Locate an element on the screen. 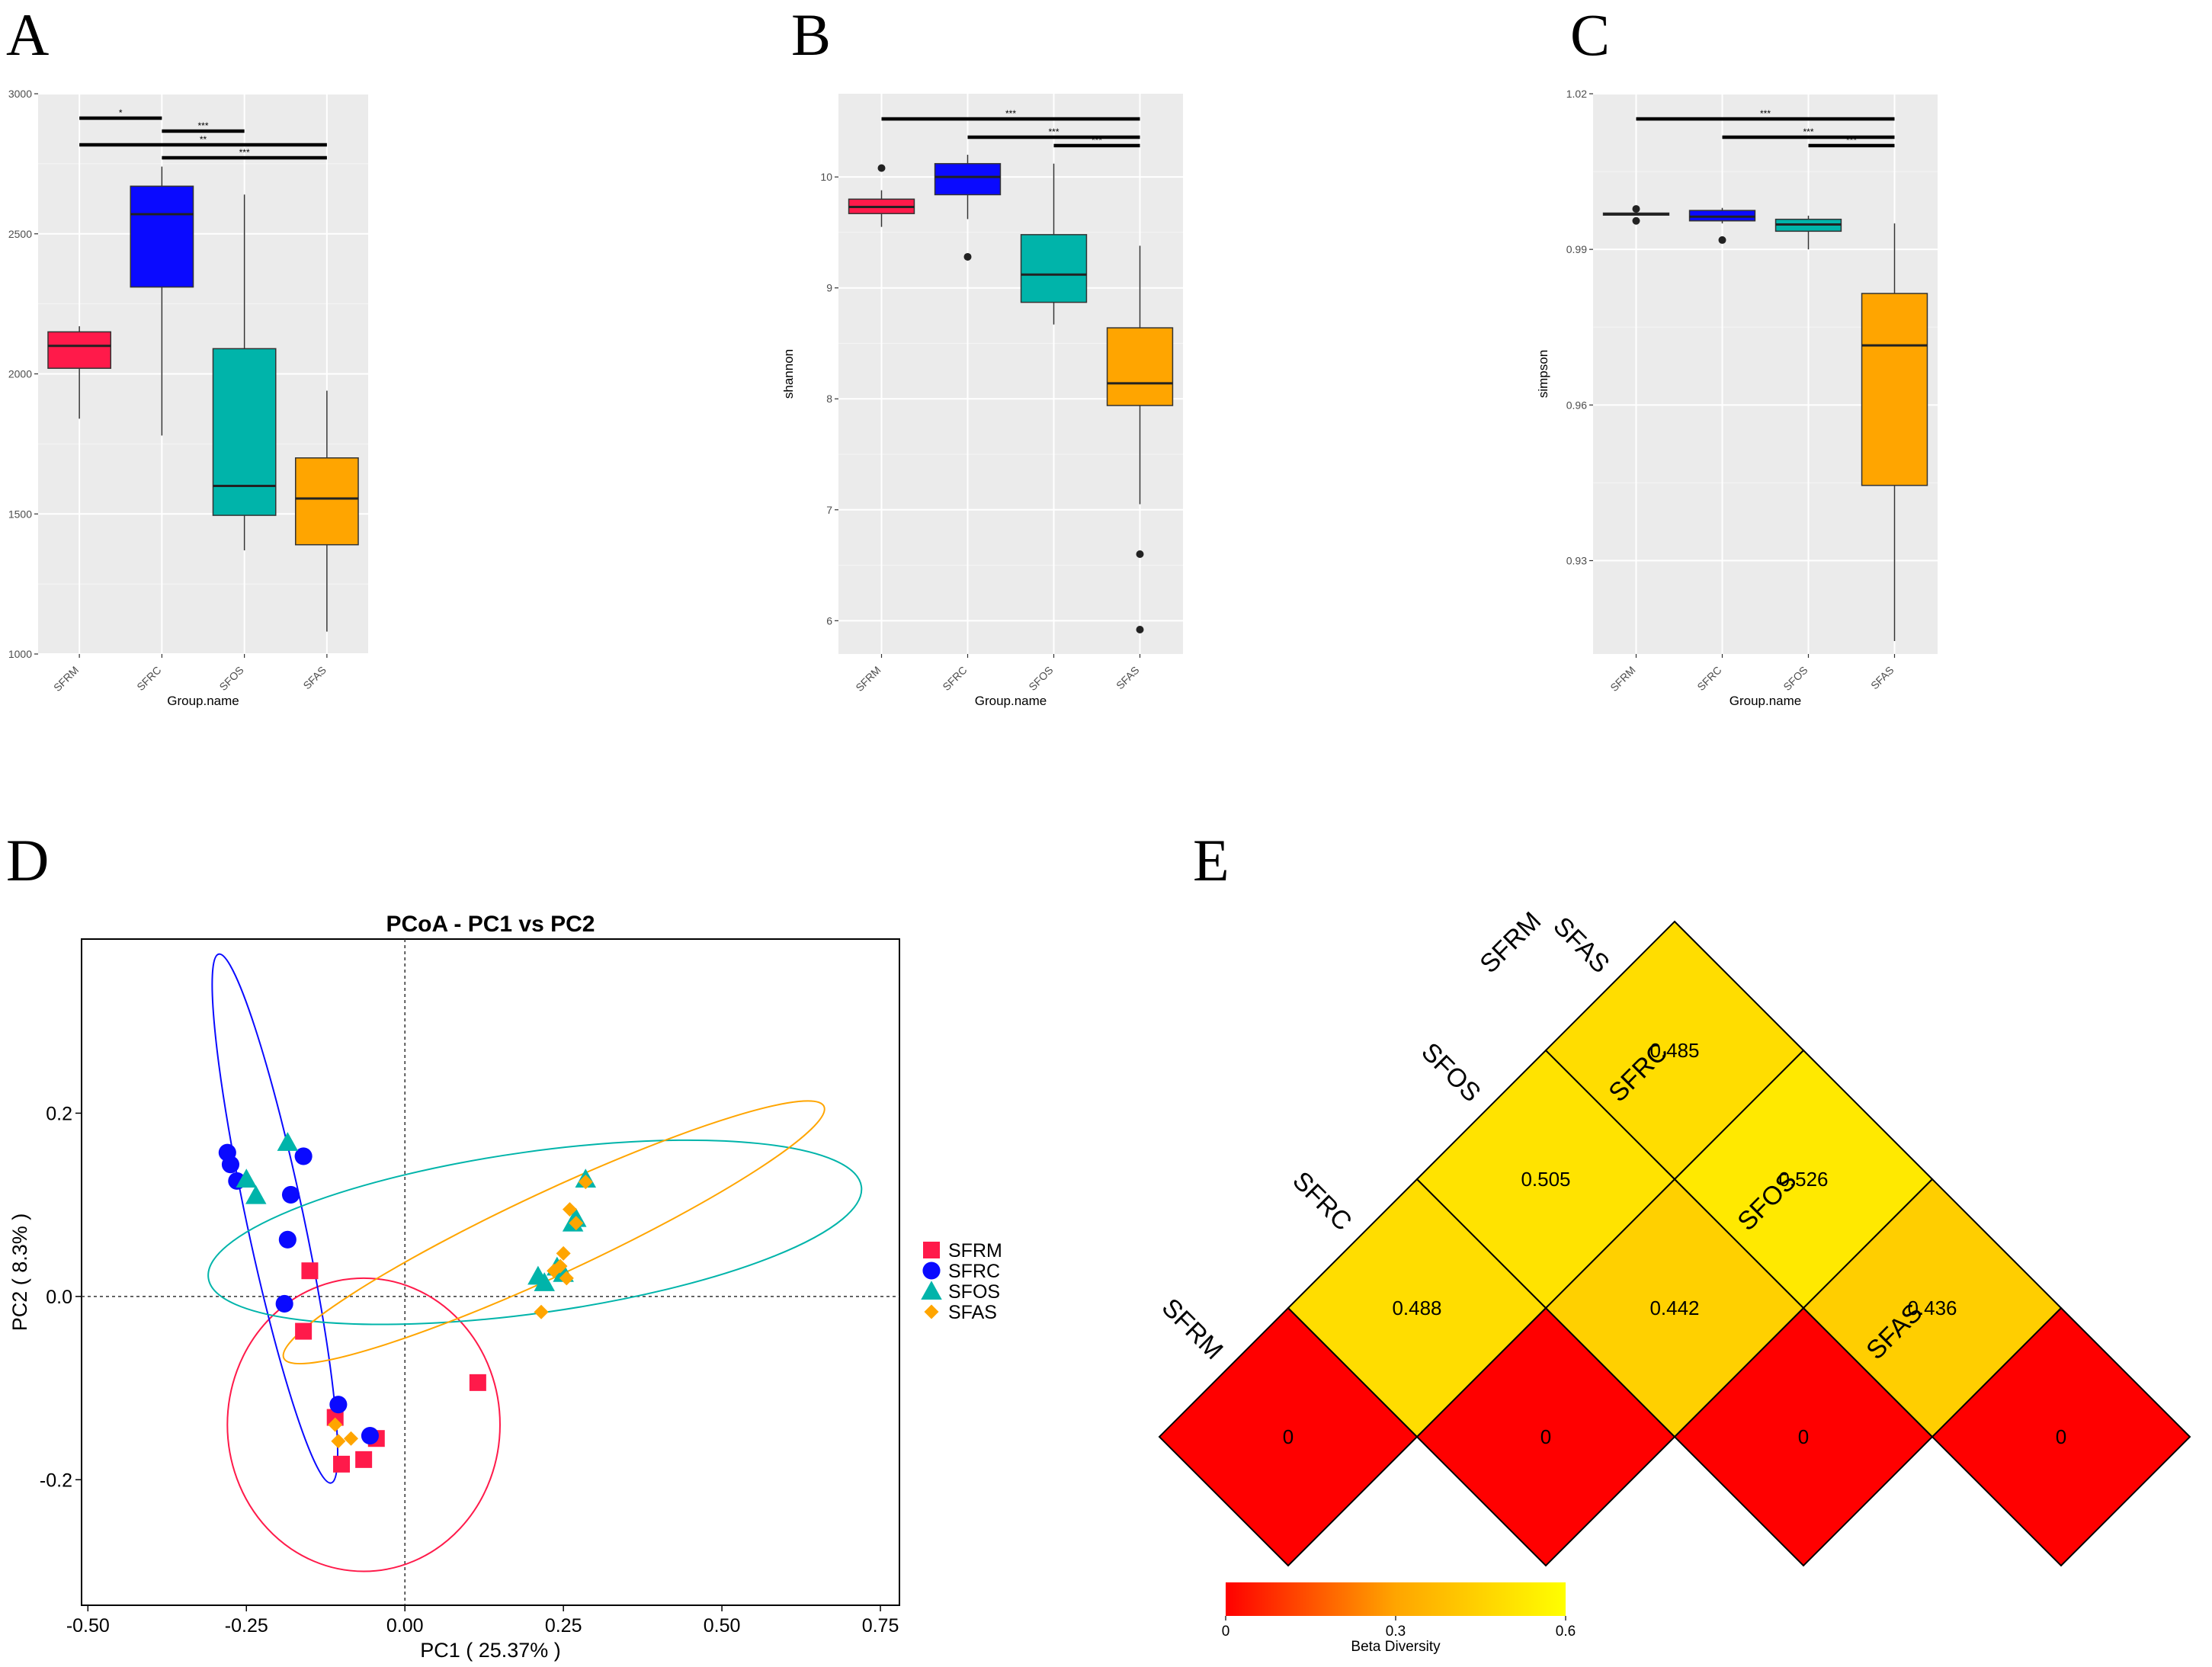 The image size is (2212, 1667). y-tick-label: 2000 is located at coordinates (20, 374).